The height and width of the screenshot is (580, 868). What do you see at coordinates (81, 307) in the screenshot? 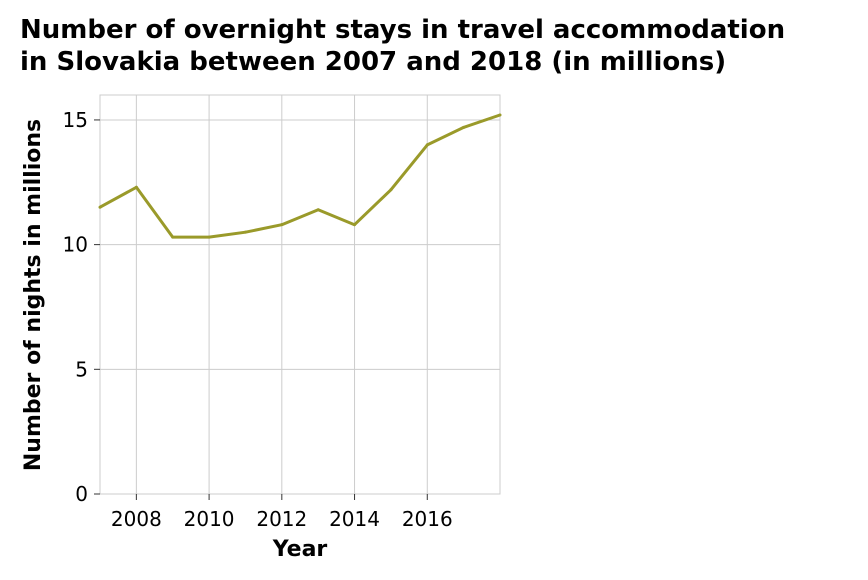
I see `y-axis-ticks: 0 5 10 15` at bounding box center [81, 307].